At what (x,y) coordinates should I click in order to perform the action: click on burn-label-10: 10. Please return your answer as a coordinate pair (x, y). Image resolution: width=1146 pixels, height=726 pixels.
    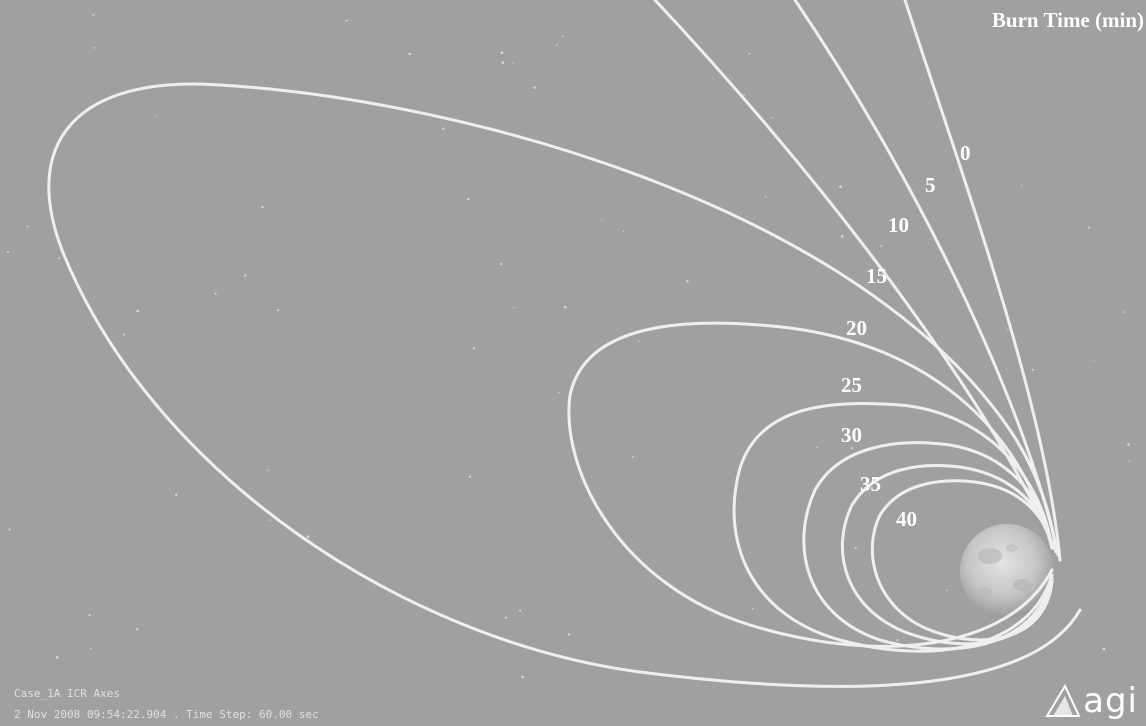
    Looking at the image, I should click on (898, 225).